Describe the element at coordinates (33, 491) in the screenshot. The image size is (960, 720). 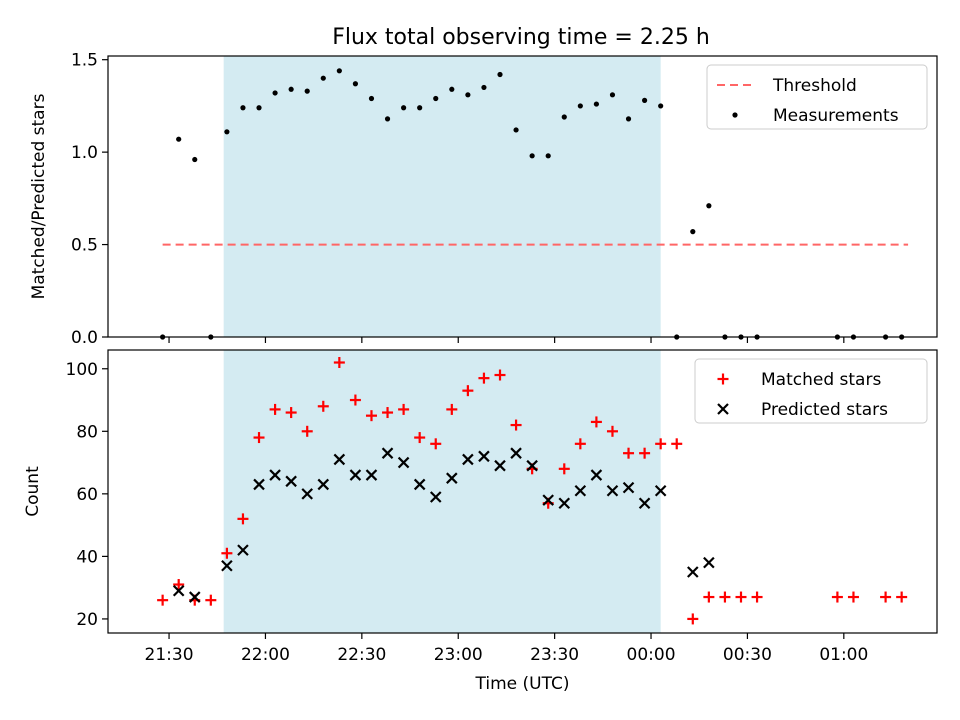
I see `y-axis-label: Count` at that location.